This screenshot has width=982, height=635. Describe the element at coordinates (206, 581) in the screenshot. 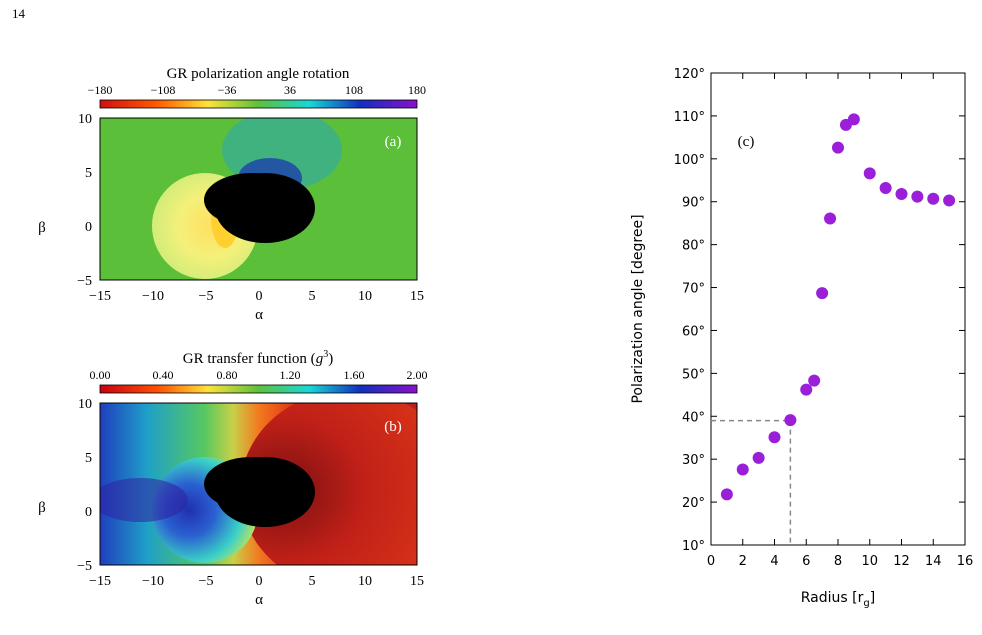

I see `panel-b-xtick: −5` at that location.